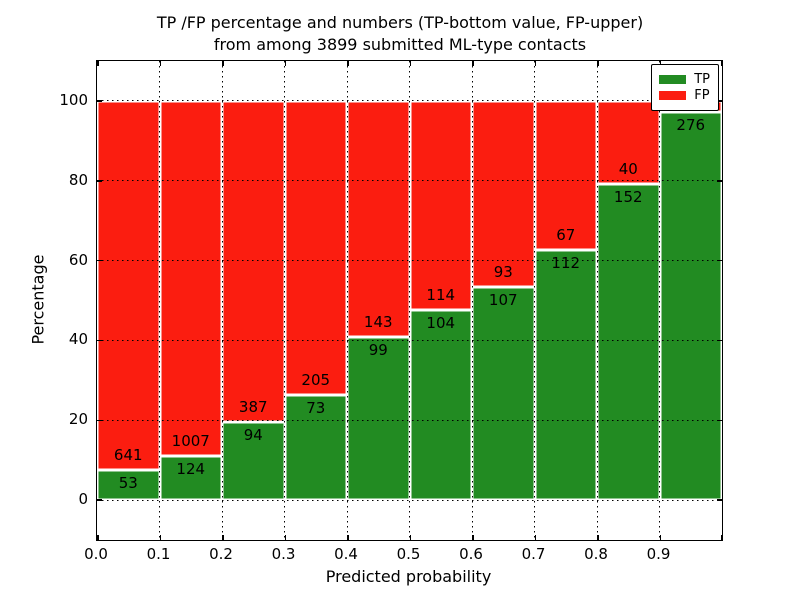 The height and width of the screenshot is (600, 800). What do you see at coordinates (566, 263) in the screenshot?
I see `tp-count-label: 112` at bounding box center [566, 263].